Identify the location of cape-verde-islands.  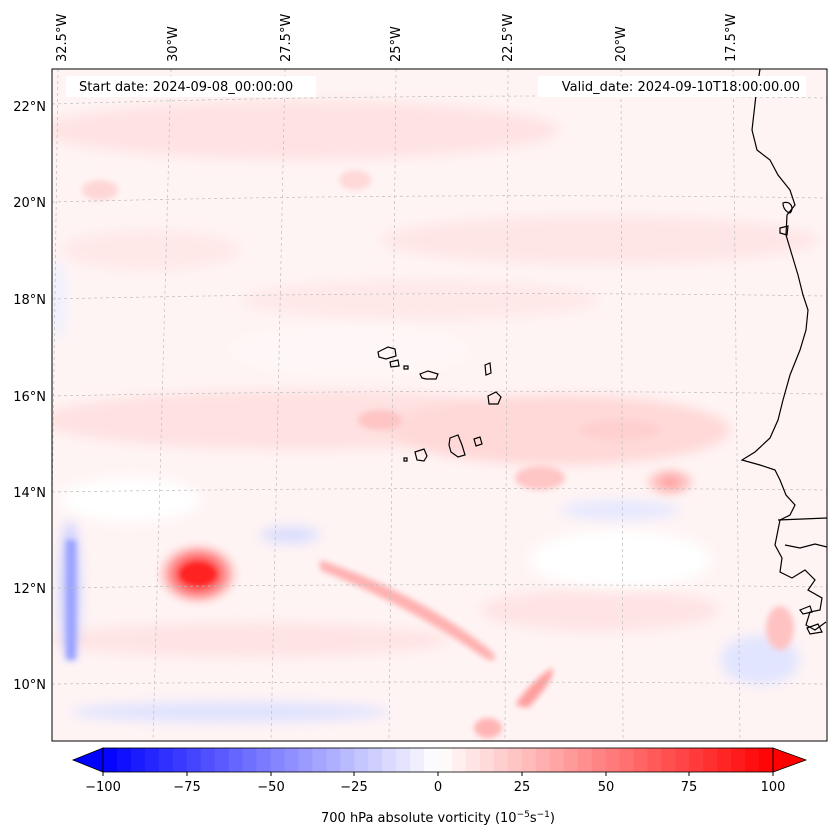
(439, 404).